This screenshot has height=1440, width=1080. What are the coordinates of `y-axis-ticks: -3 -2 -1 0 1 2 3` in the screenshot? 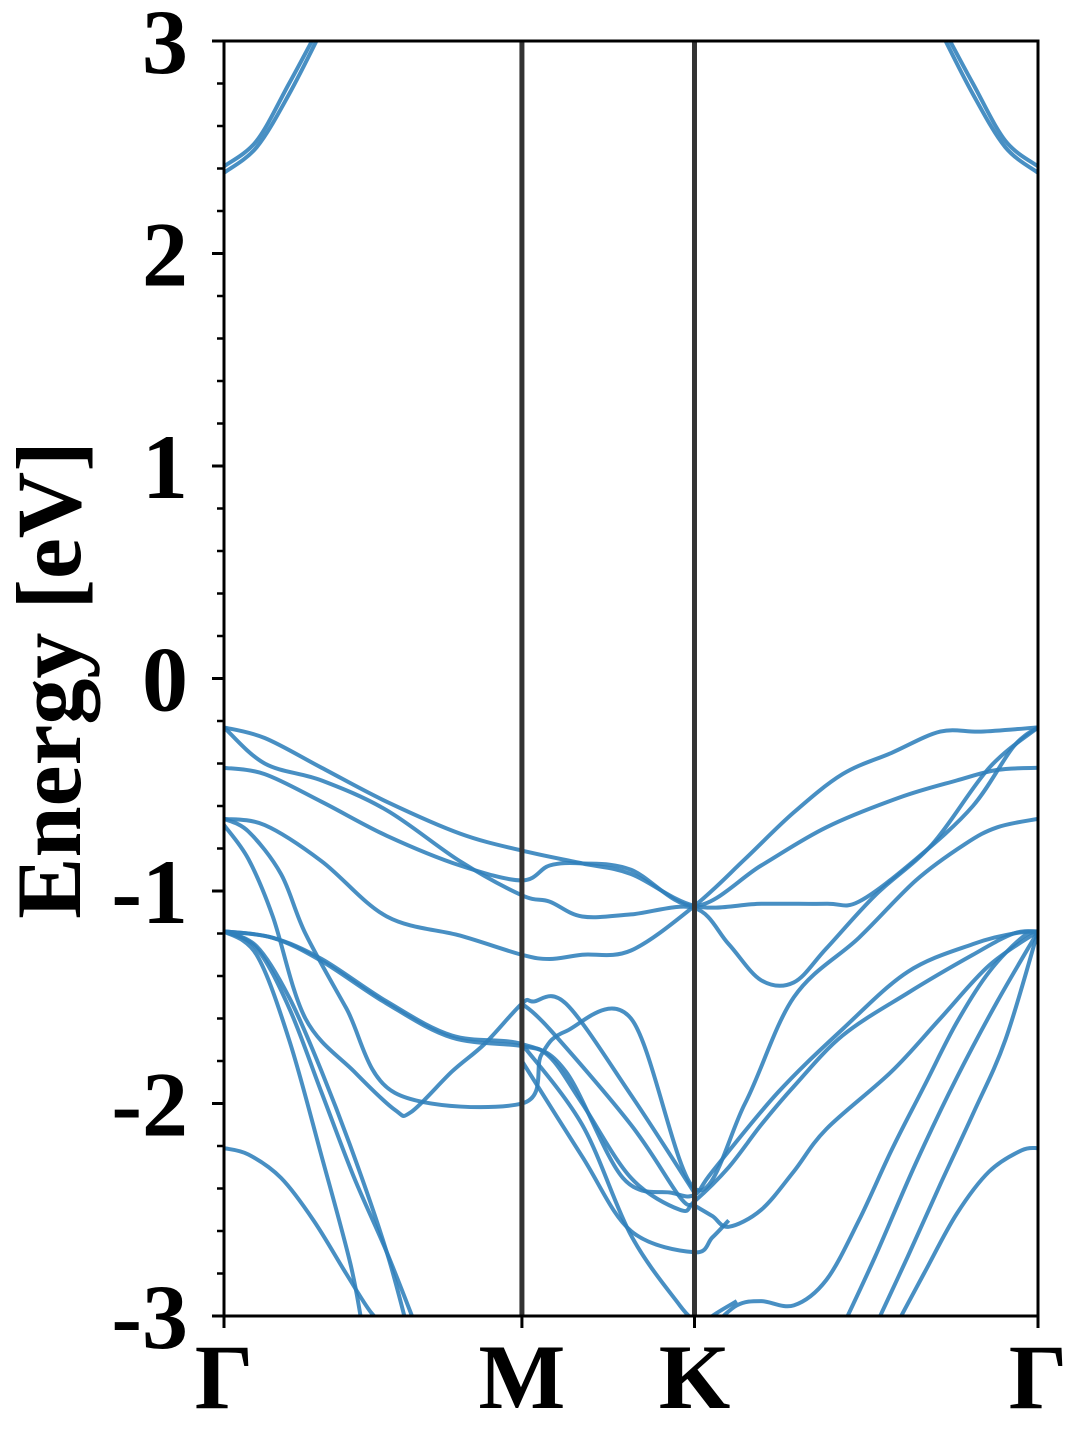 It's located at (167, 684).